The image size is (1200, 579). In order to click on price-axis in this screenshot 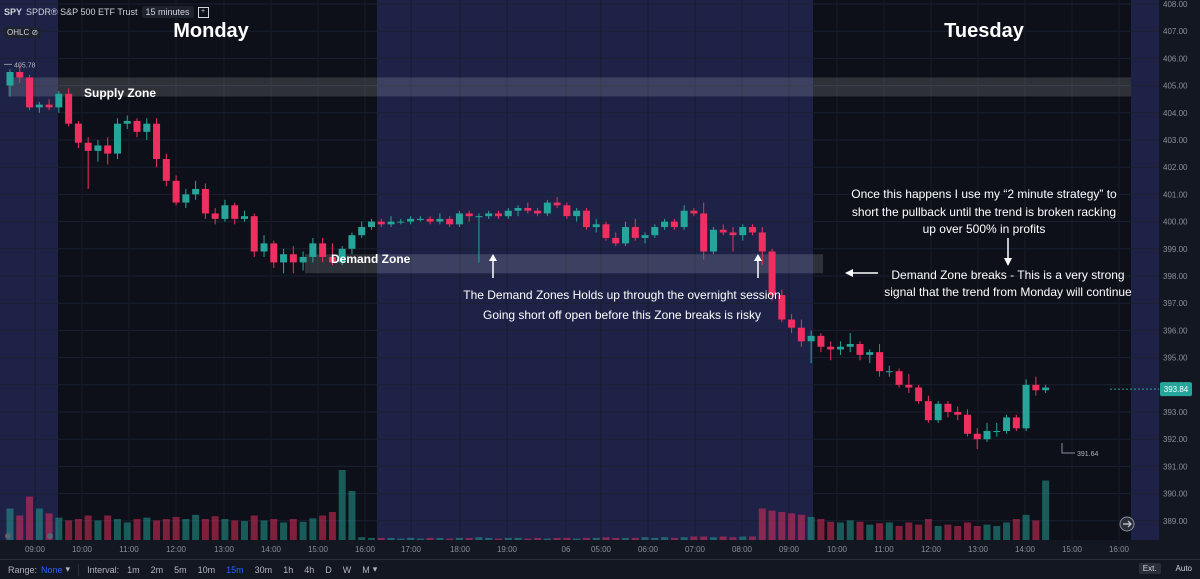, I will do `click(1179, 279)`.